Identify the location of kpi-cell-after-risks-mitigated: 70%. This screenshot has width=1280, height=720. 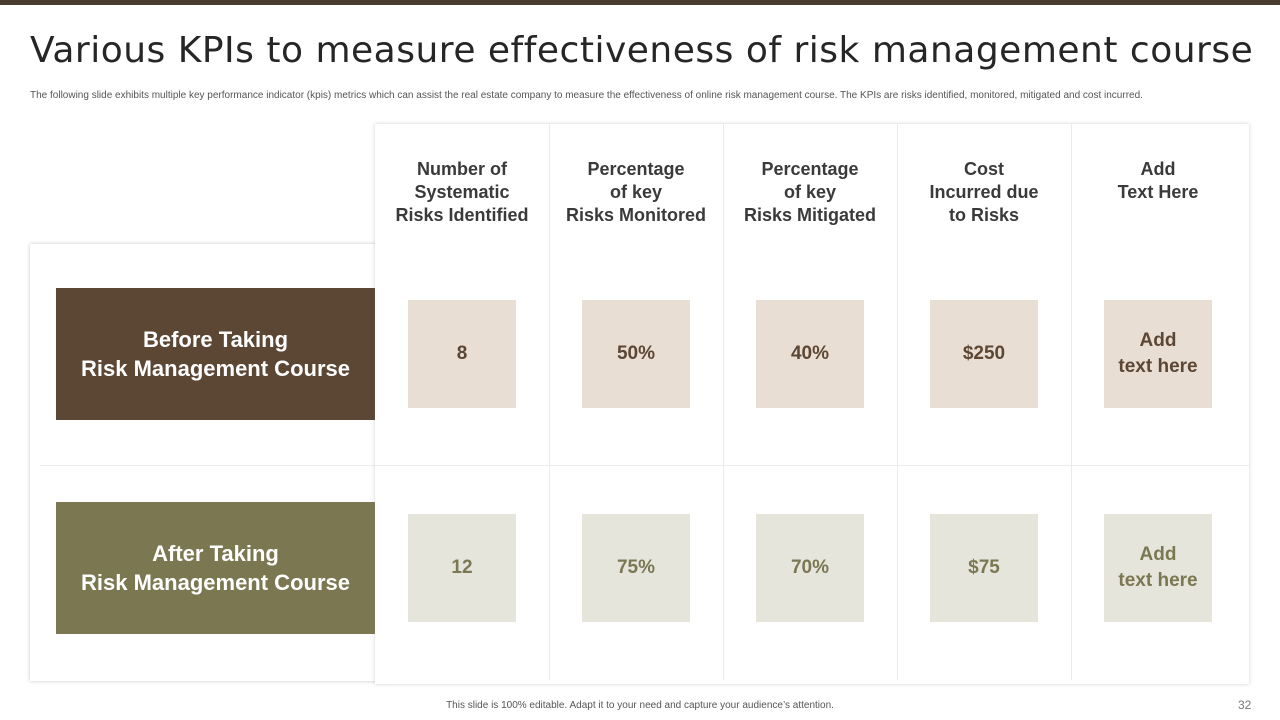
(810, 568).